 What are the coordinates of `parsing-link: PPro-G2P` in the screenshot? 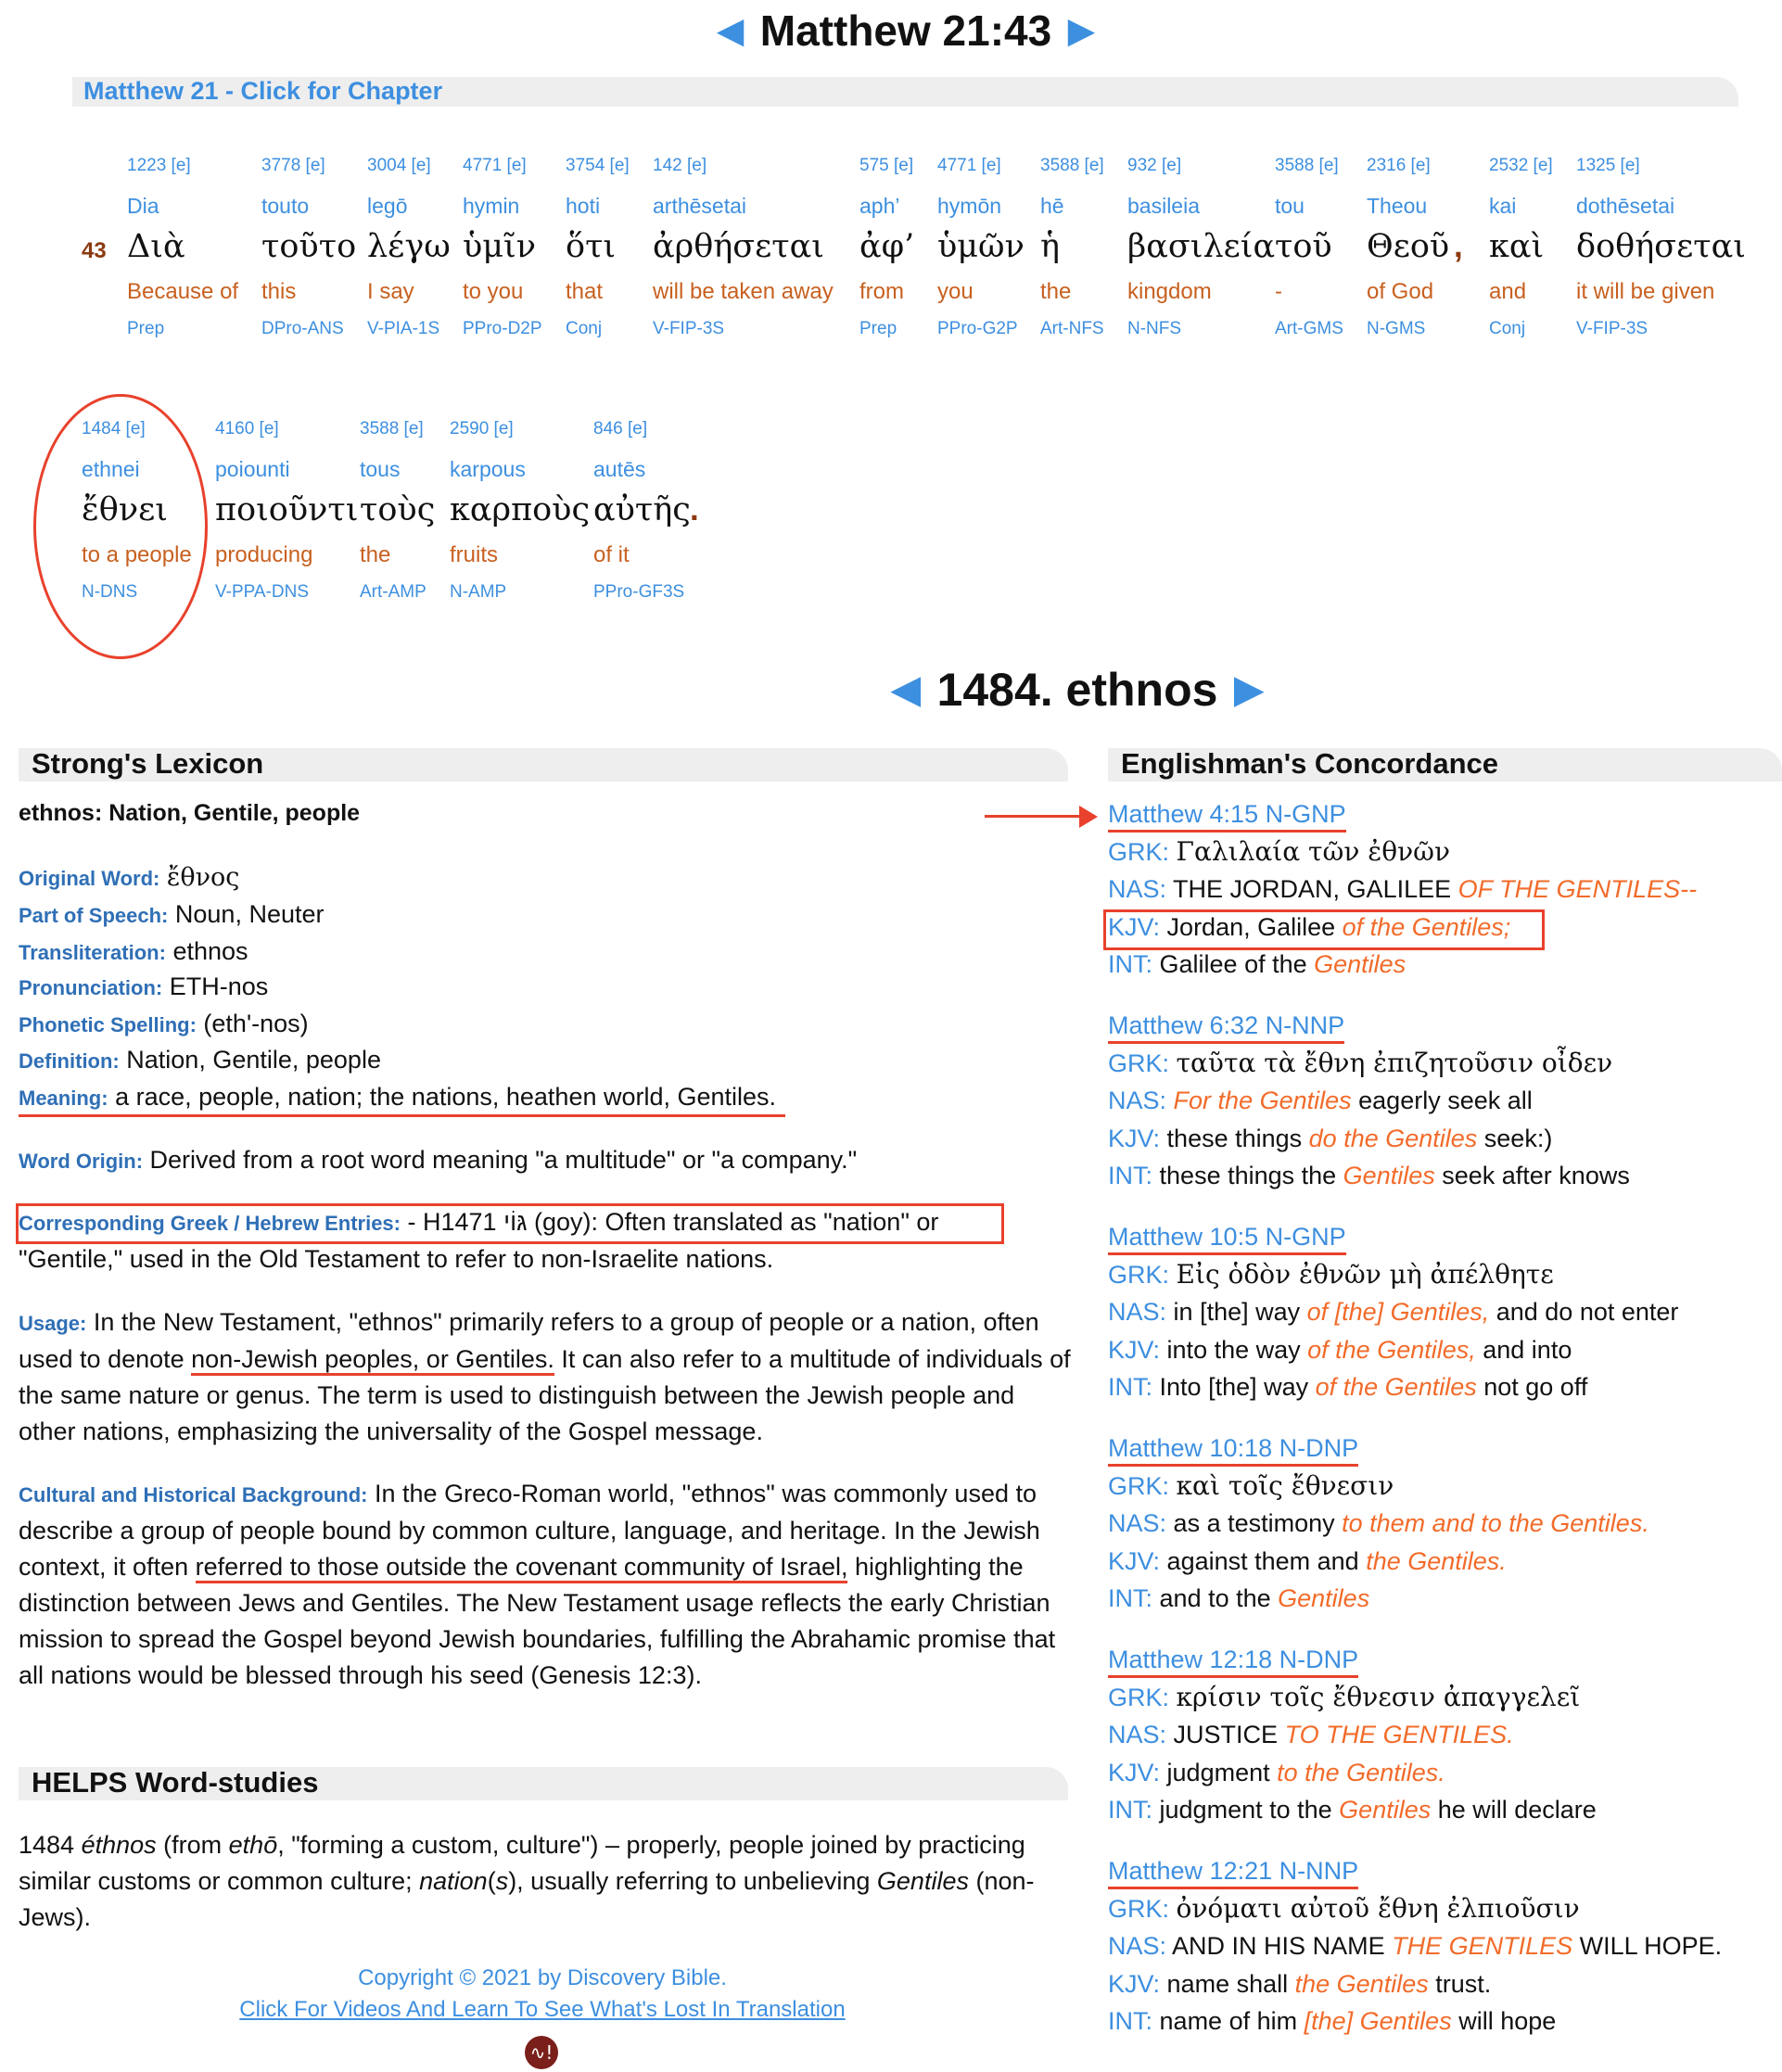 It's located at (978, 329).